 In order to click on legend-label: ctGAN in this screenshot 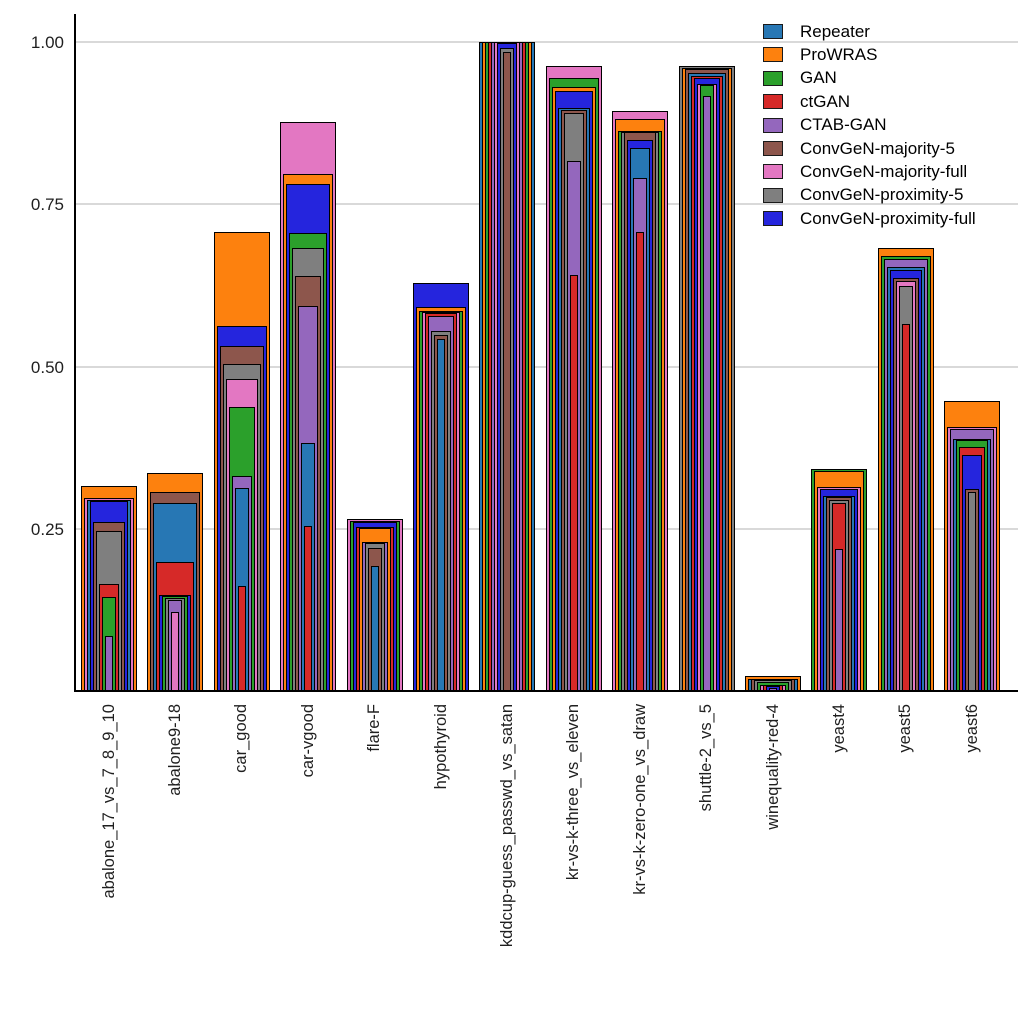, I will do `click(825, 101)`.